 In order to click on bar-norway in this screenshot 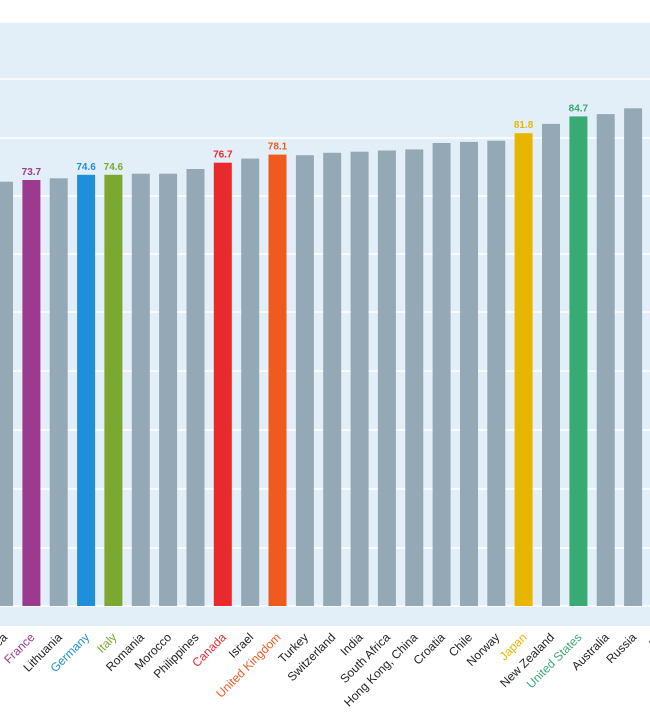, I will do `click(496, 373)`.